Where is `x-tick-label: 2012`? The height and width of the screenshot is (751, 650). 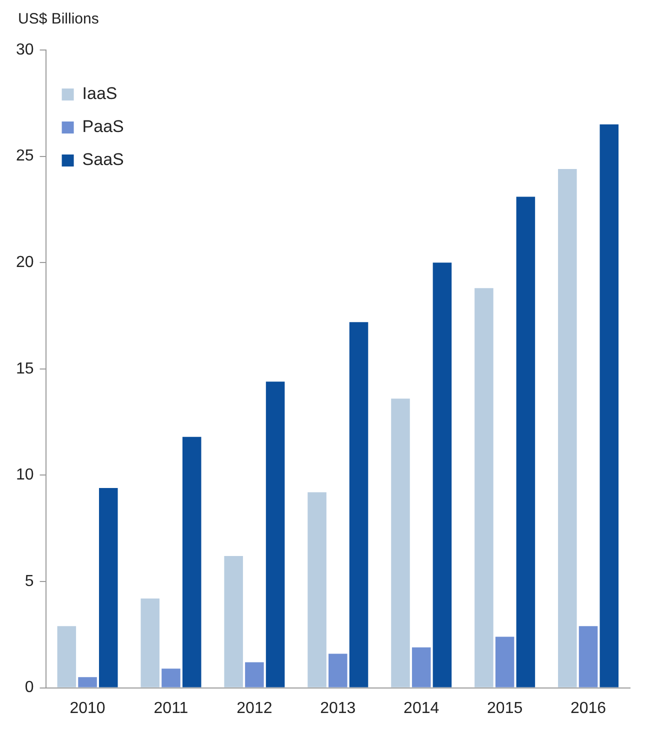 x-tick-label: 2012 is located at coordinates (254, 708).